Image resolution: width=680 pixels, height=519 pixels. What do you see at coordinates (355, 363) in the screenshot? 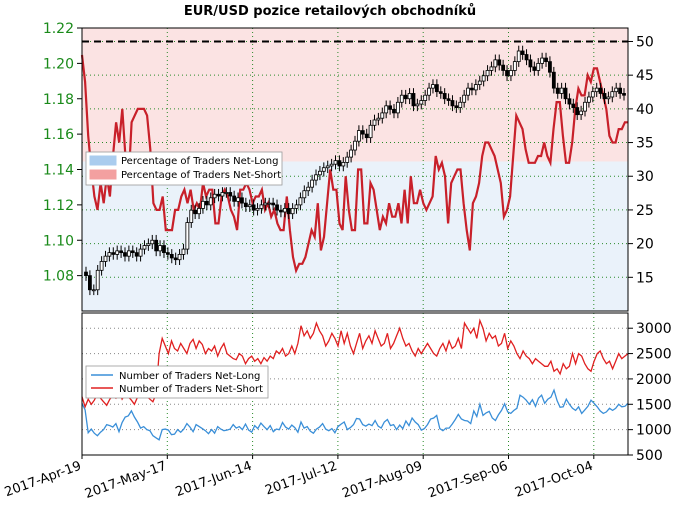
I see `count-series-line` at bounding box center [355, 363].